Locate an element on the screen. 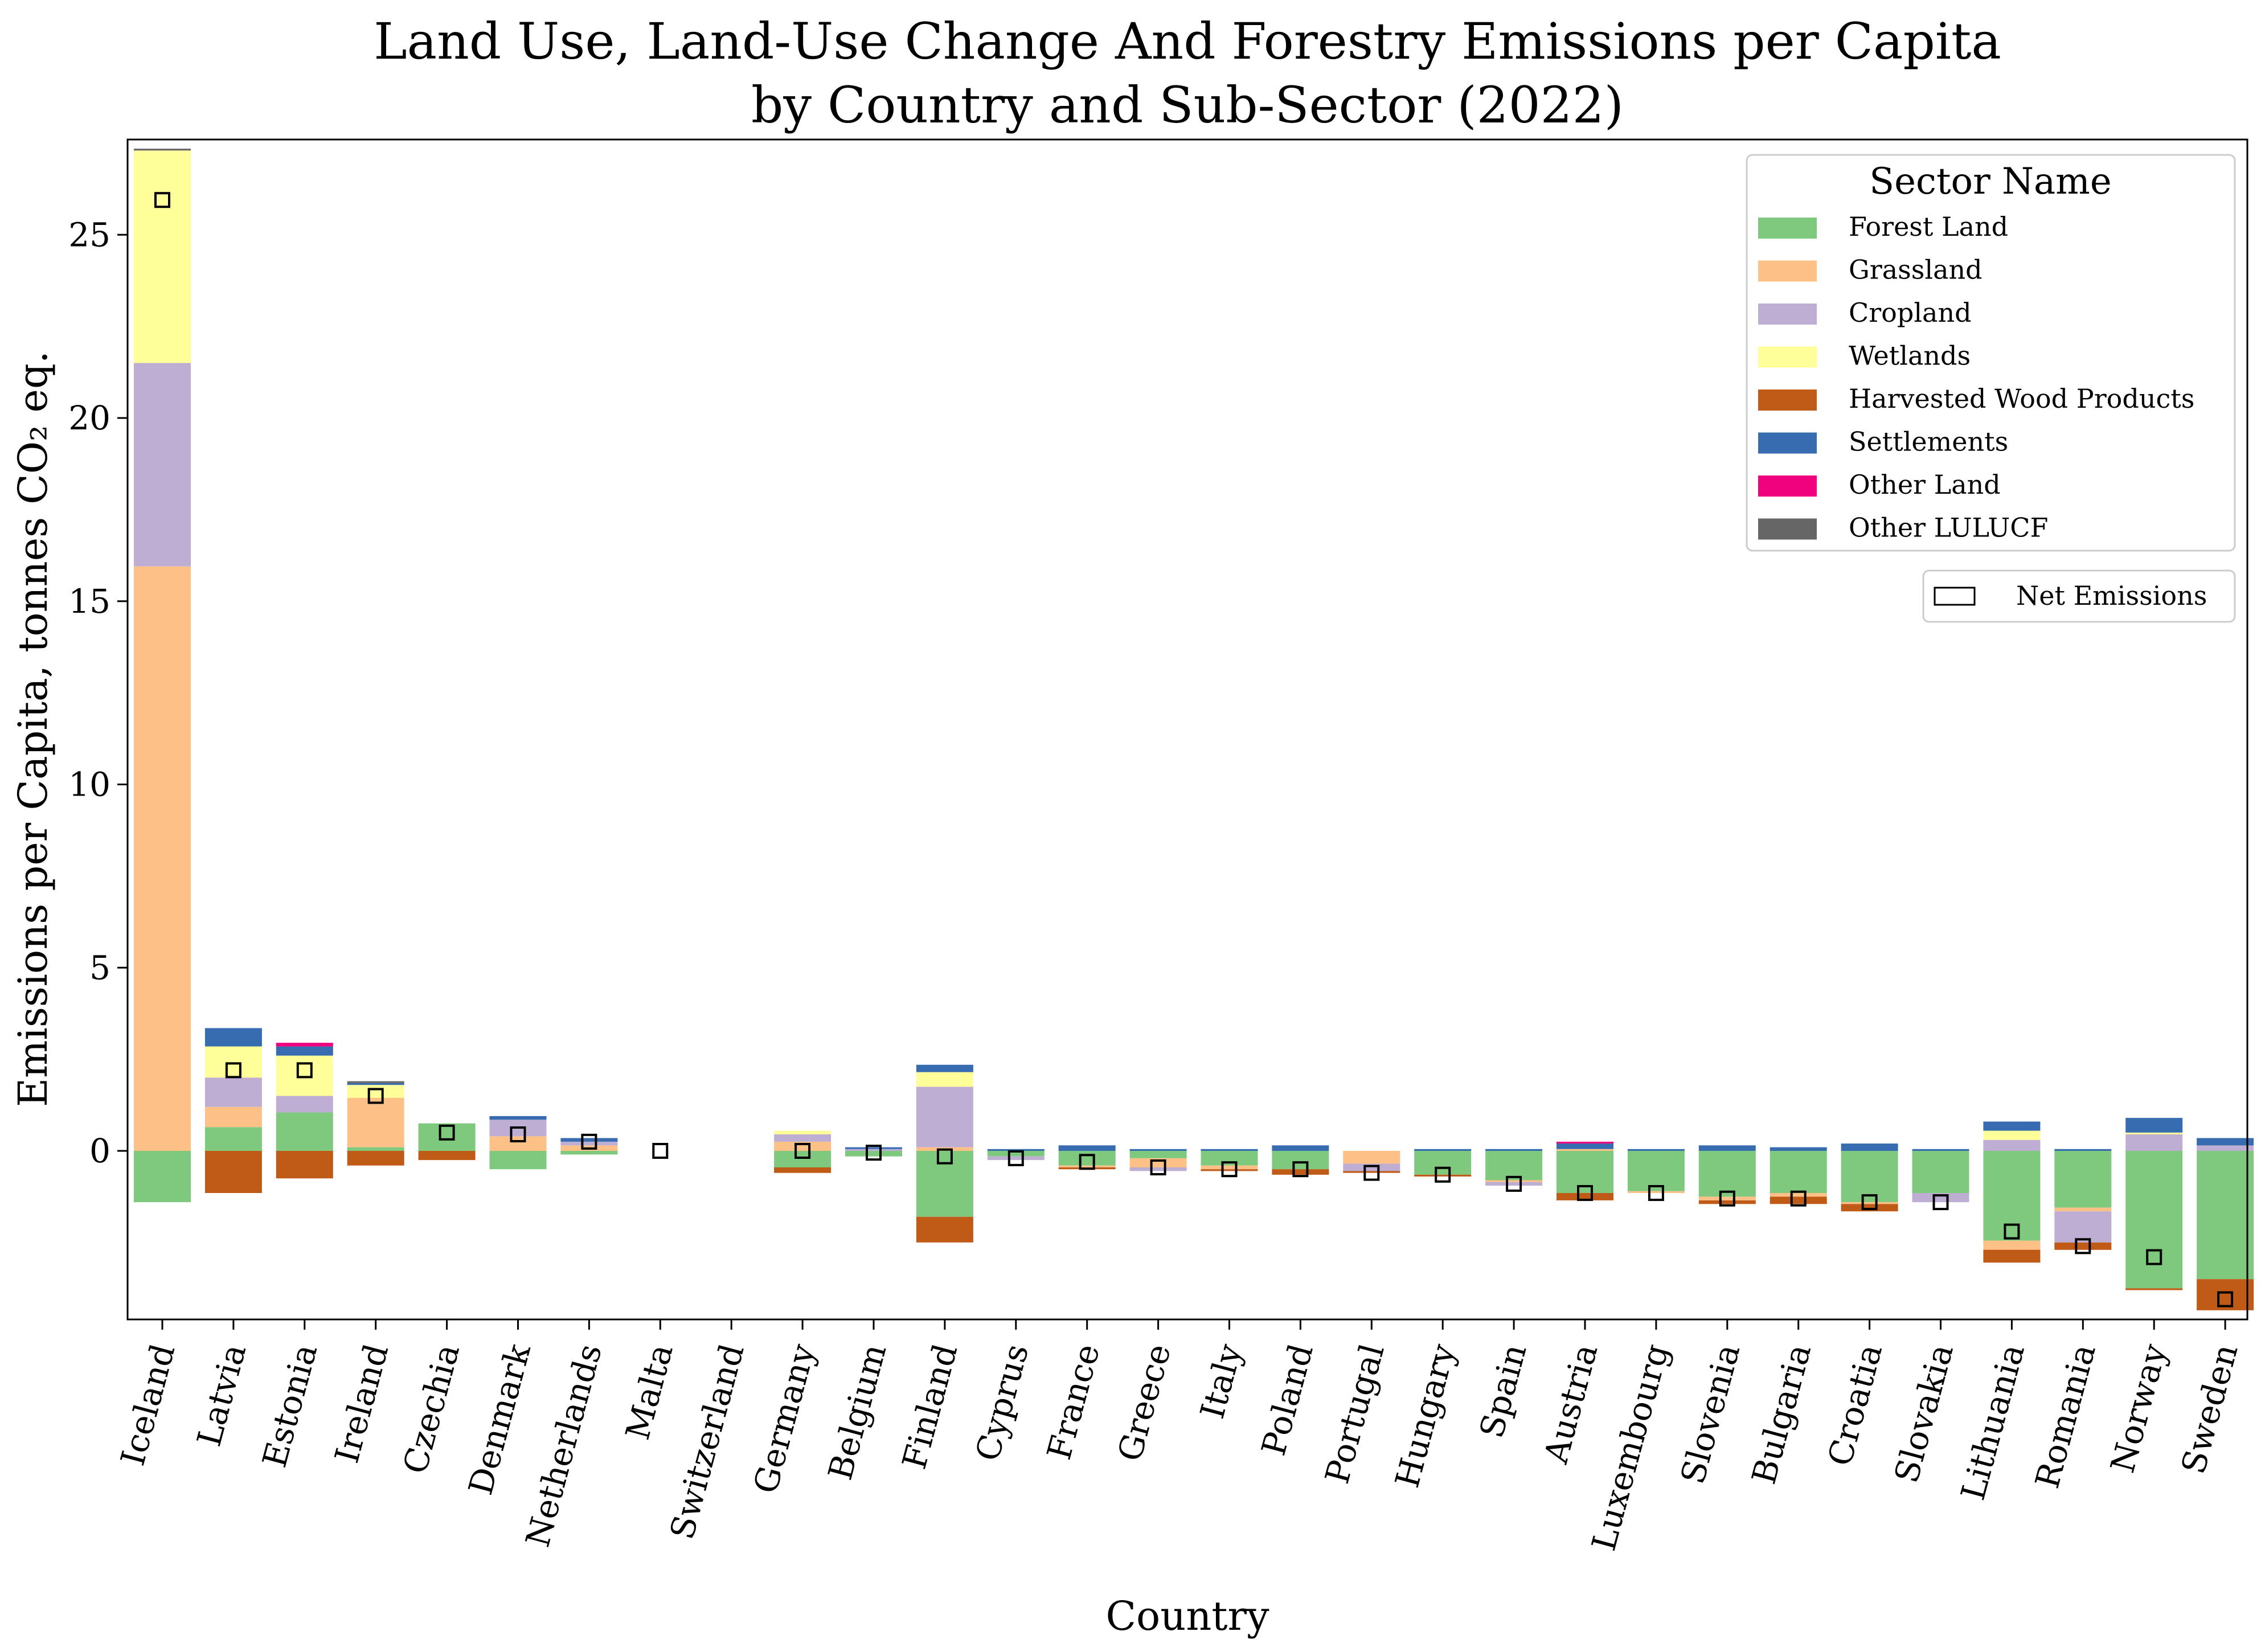 The image size is (2265, 1652). bar-hungary-harvested-wood-products is located at coordinates (1443, 1175).